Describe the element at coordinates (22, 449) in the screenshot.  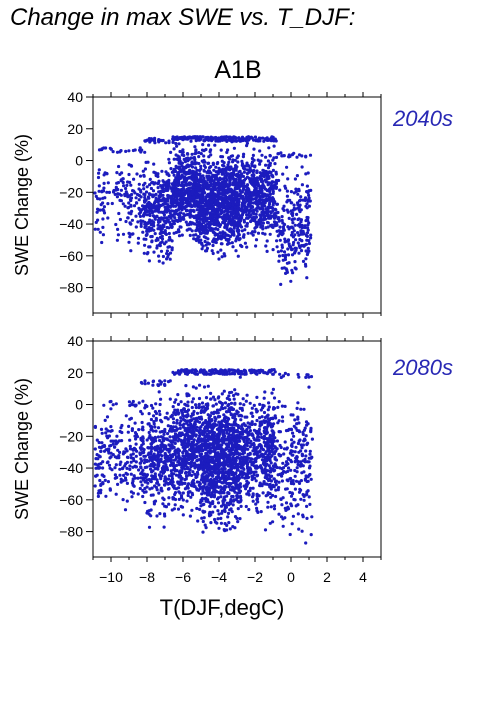
I see `y-axis-label: SWE Change (%)` at that location.